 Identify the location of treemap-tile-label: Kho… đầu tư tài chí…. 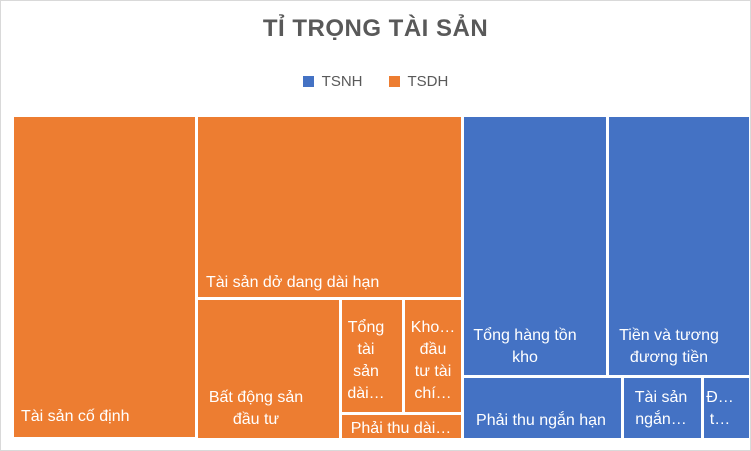
(433, 360).